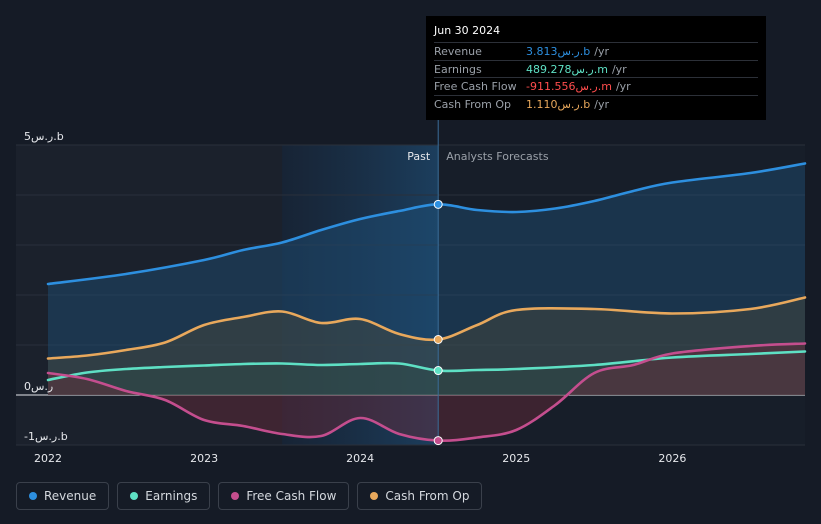 The image size is (821, 524). I want to click on marker-revenue, so click(438, 204).